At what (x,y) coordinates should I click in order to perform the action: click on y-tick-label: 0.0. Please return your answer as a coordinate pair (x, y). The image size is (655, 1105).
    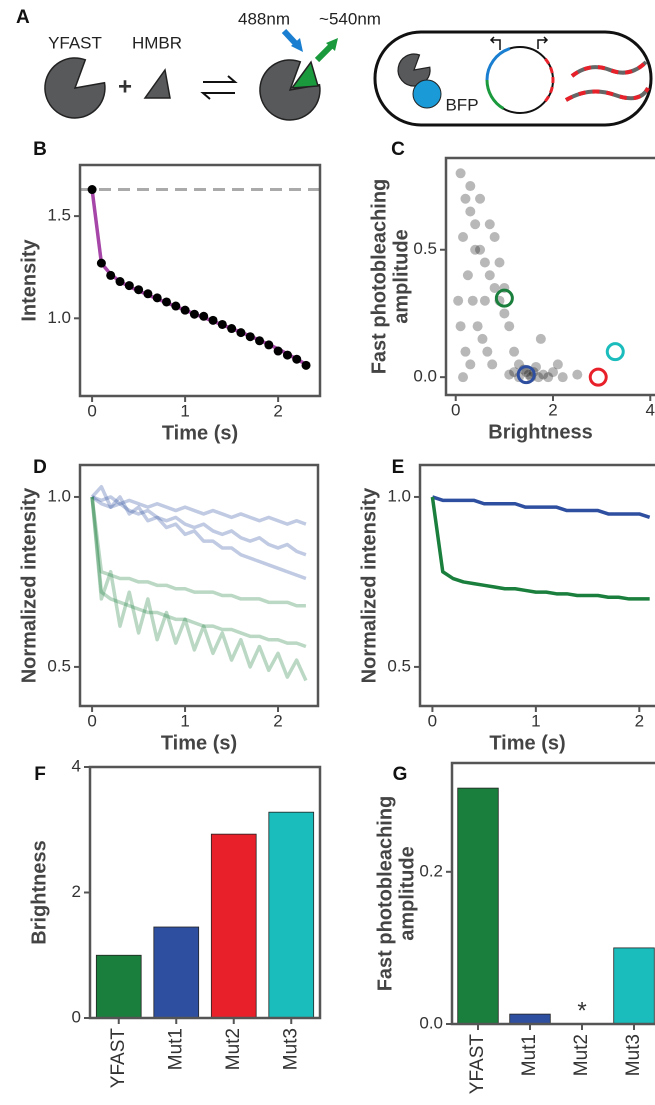
    Looking at the image, I should click on (425, 376).